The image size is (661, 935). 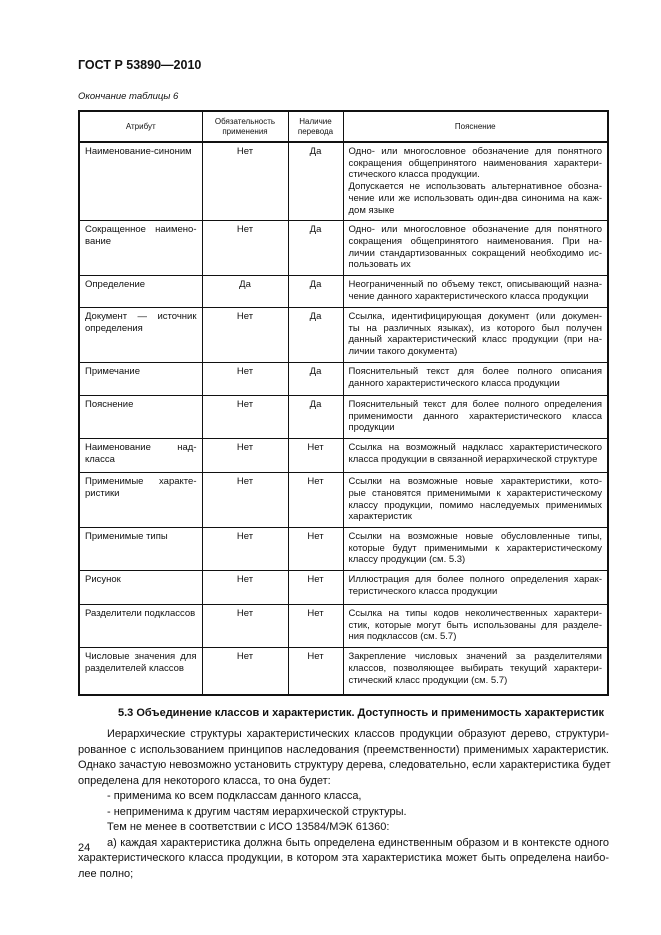 What do you see at coordinates (402, 637) in the screenshot?
I see `explanation-line: ния подклассов (см. 5.7)` at bounding box center [402, 637].